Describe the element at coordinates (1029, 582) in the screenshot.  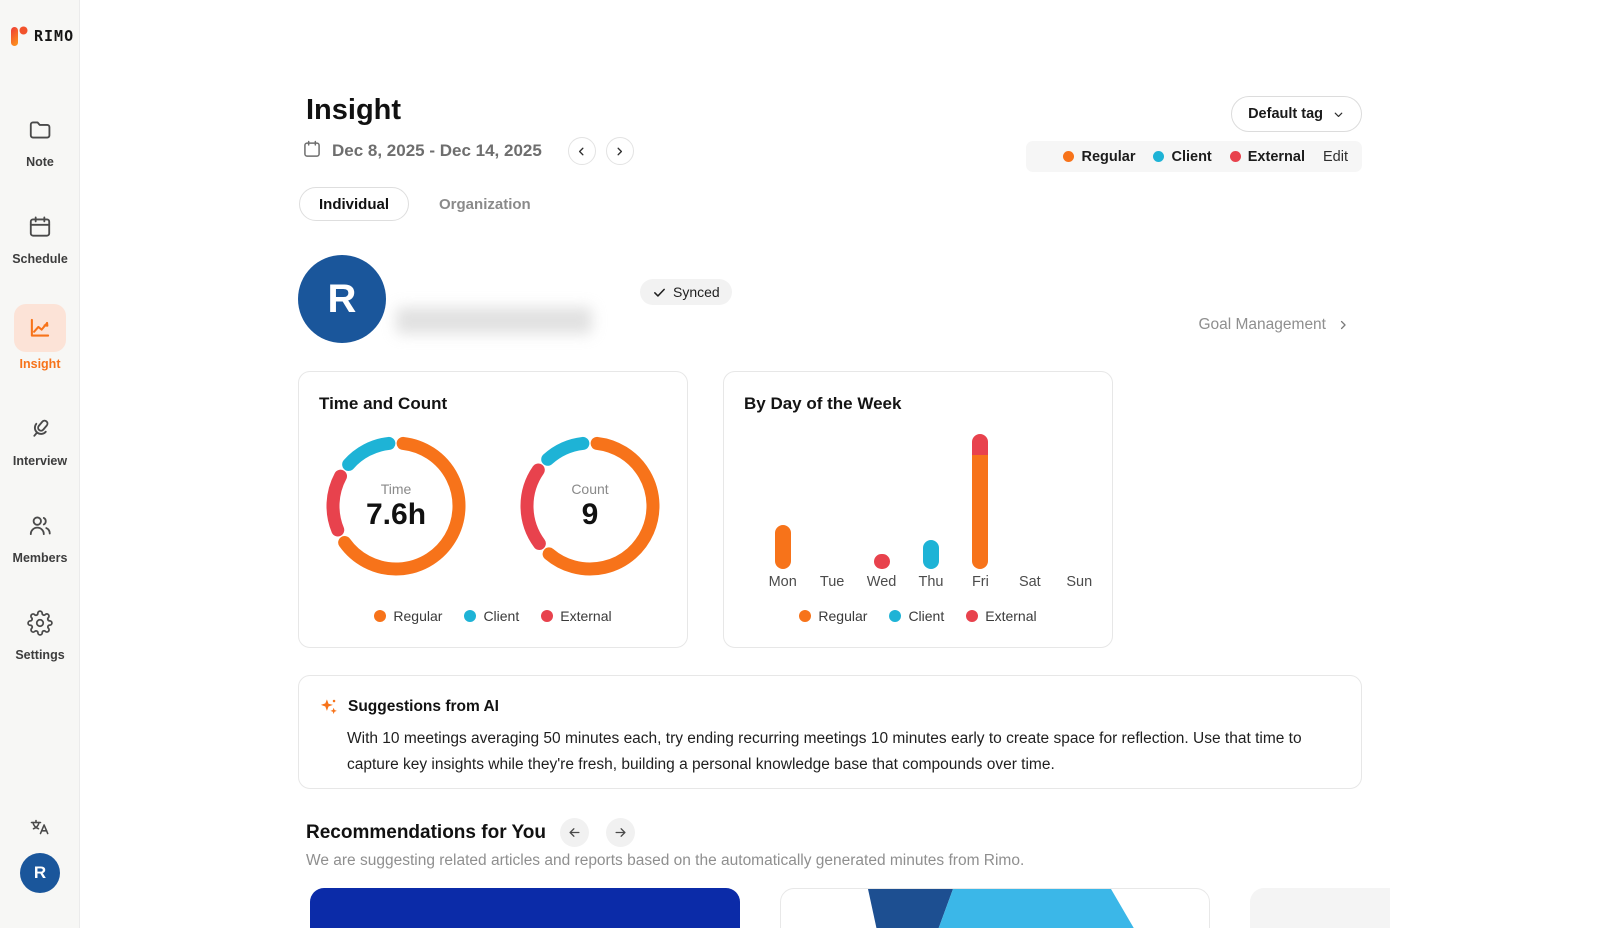
I see `day-label-sat: Sat` at that location.